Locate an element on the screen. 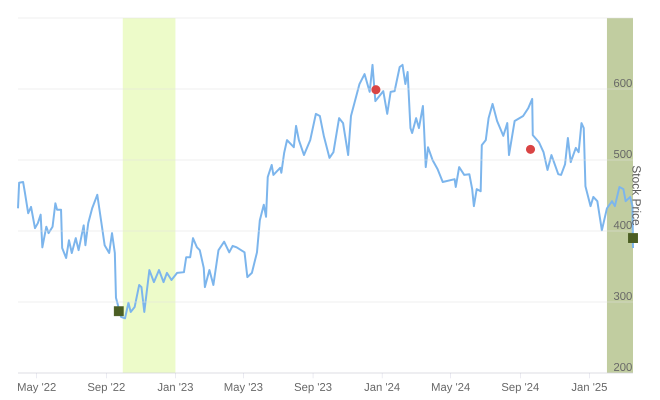  x-tick-label: Jan '24 is located at coordinates (382, 387).